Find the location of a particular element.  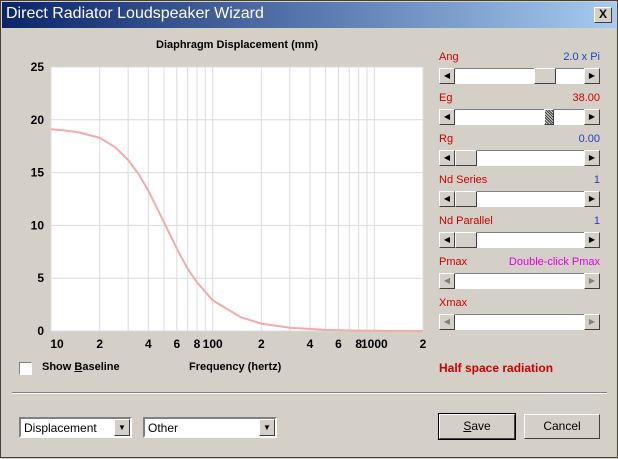

separator is located at coordinates (309, 393).